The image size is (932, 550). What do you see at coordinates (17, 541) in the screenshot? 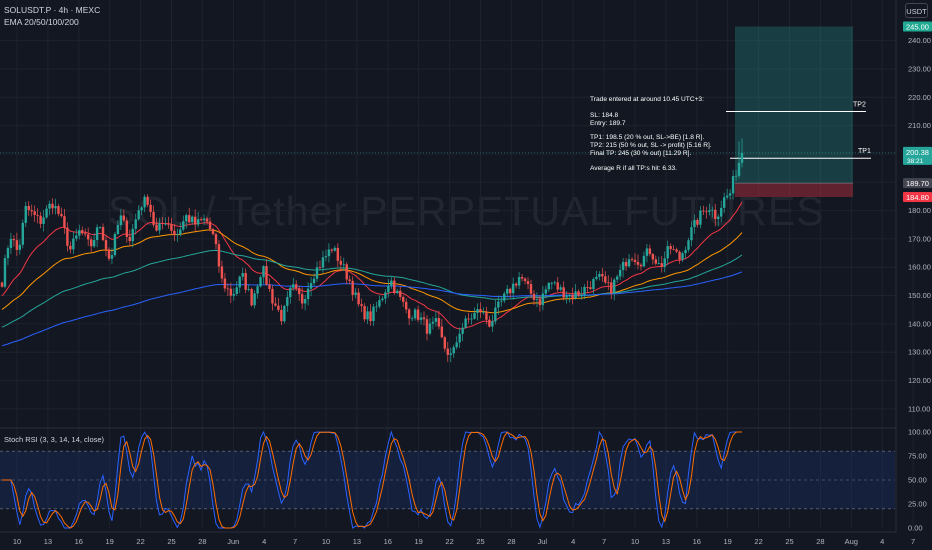
I see `time-tick-label: 10` at bounding box center [17, 541].